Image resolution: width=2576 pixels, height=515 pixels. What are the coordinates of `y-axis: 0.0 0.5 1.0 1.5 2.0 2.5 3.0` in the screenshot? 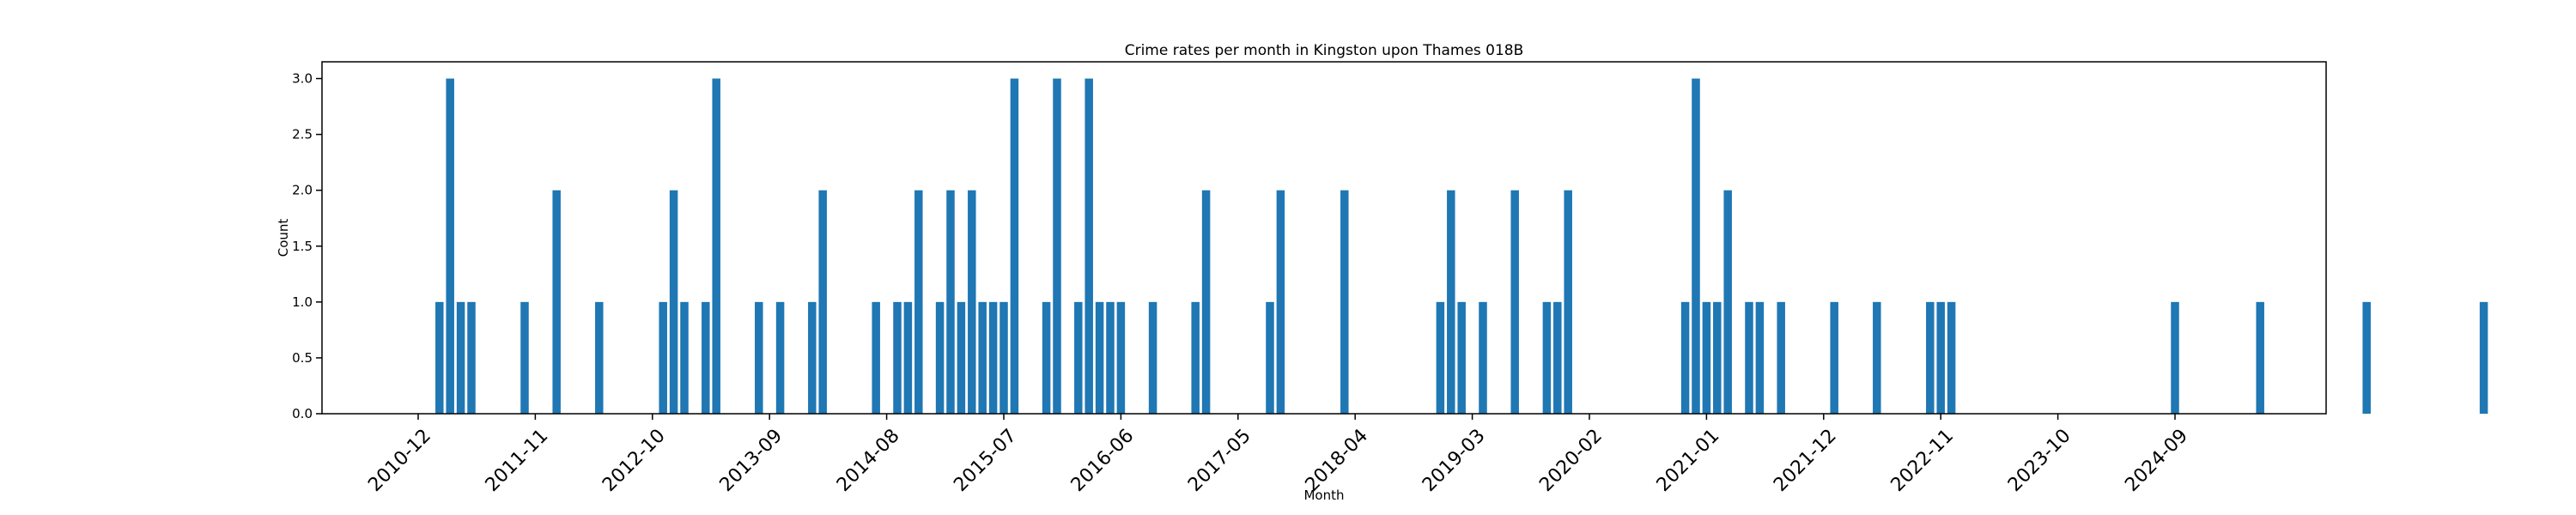 It's located at (307, 246).